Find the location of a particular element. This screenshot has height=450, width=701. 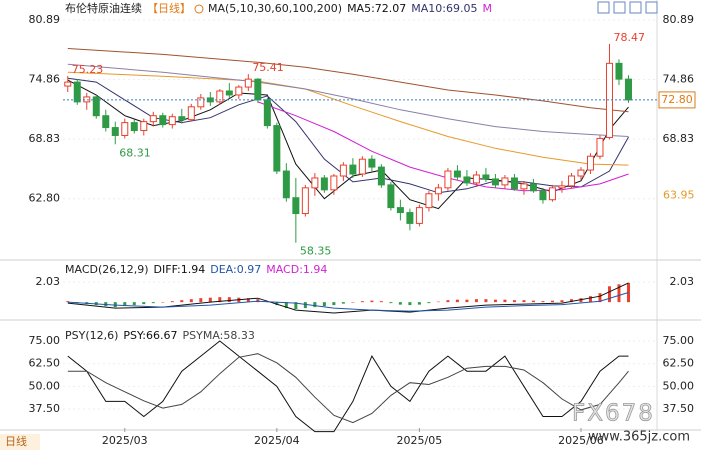

readout: M is located at coordinates (488, 8).